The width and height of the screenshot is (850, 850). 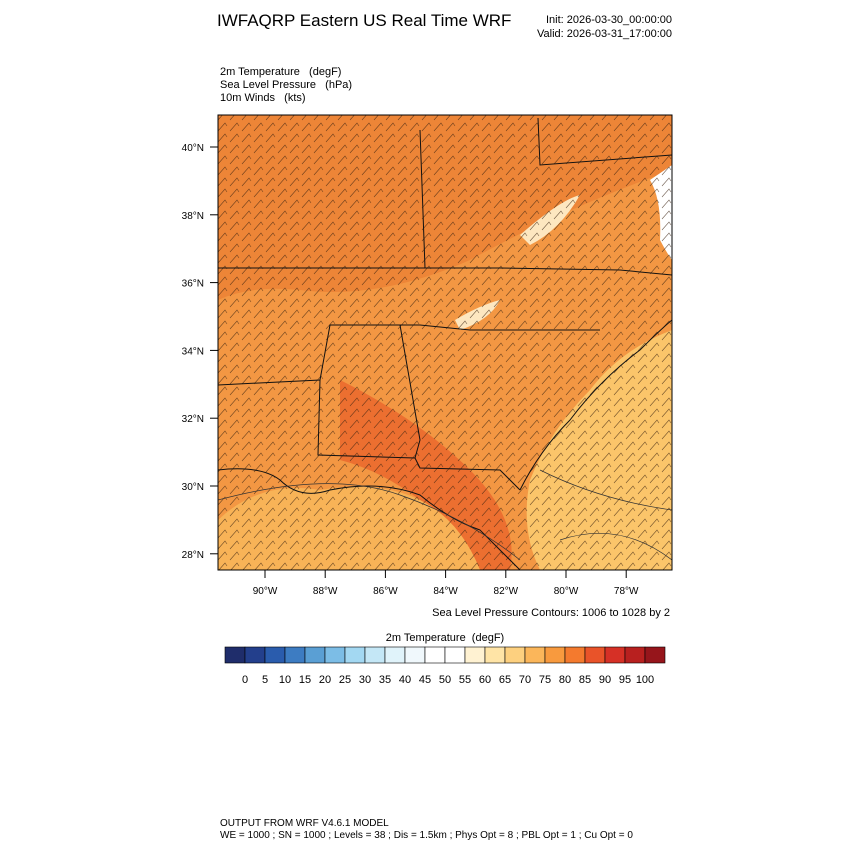 What do you see at coordinates (445, 591) in the screenshot?
I see `lon-label: 84°W` at bounding box center [445, 591].